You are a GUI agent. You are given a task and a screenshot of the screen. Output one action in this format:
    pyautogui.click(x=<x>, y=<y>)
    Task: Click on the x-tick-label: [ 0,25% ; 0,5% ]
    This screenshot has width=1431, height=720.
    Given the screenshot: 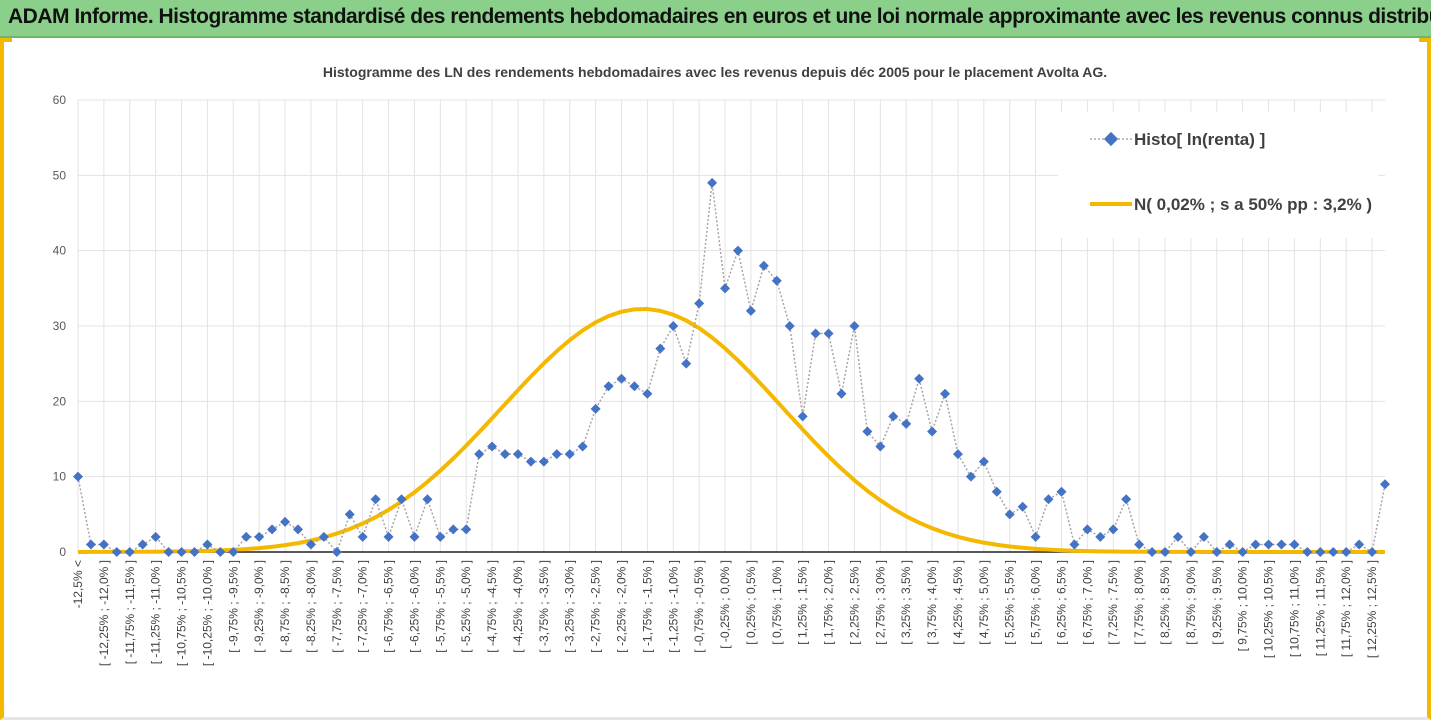 What is the action you would take?
    pyautogui.click(x=751, y=602)
    